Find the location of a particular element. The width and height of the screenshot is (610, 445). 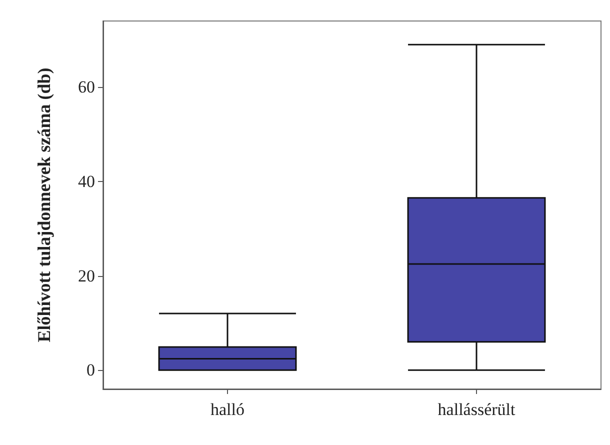

y-tick-label: 60 is located at coordinates (86, 87).